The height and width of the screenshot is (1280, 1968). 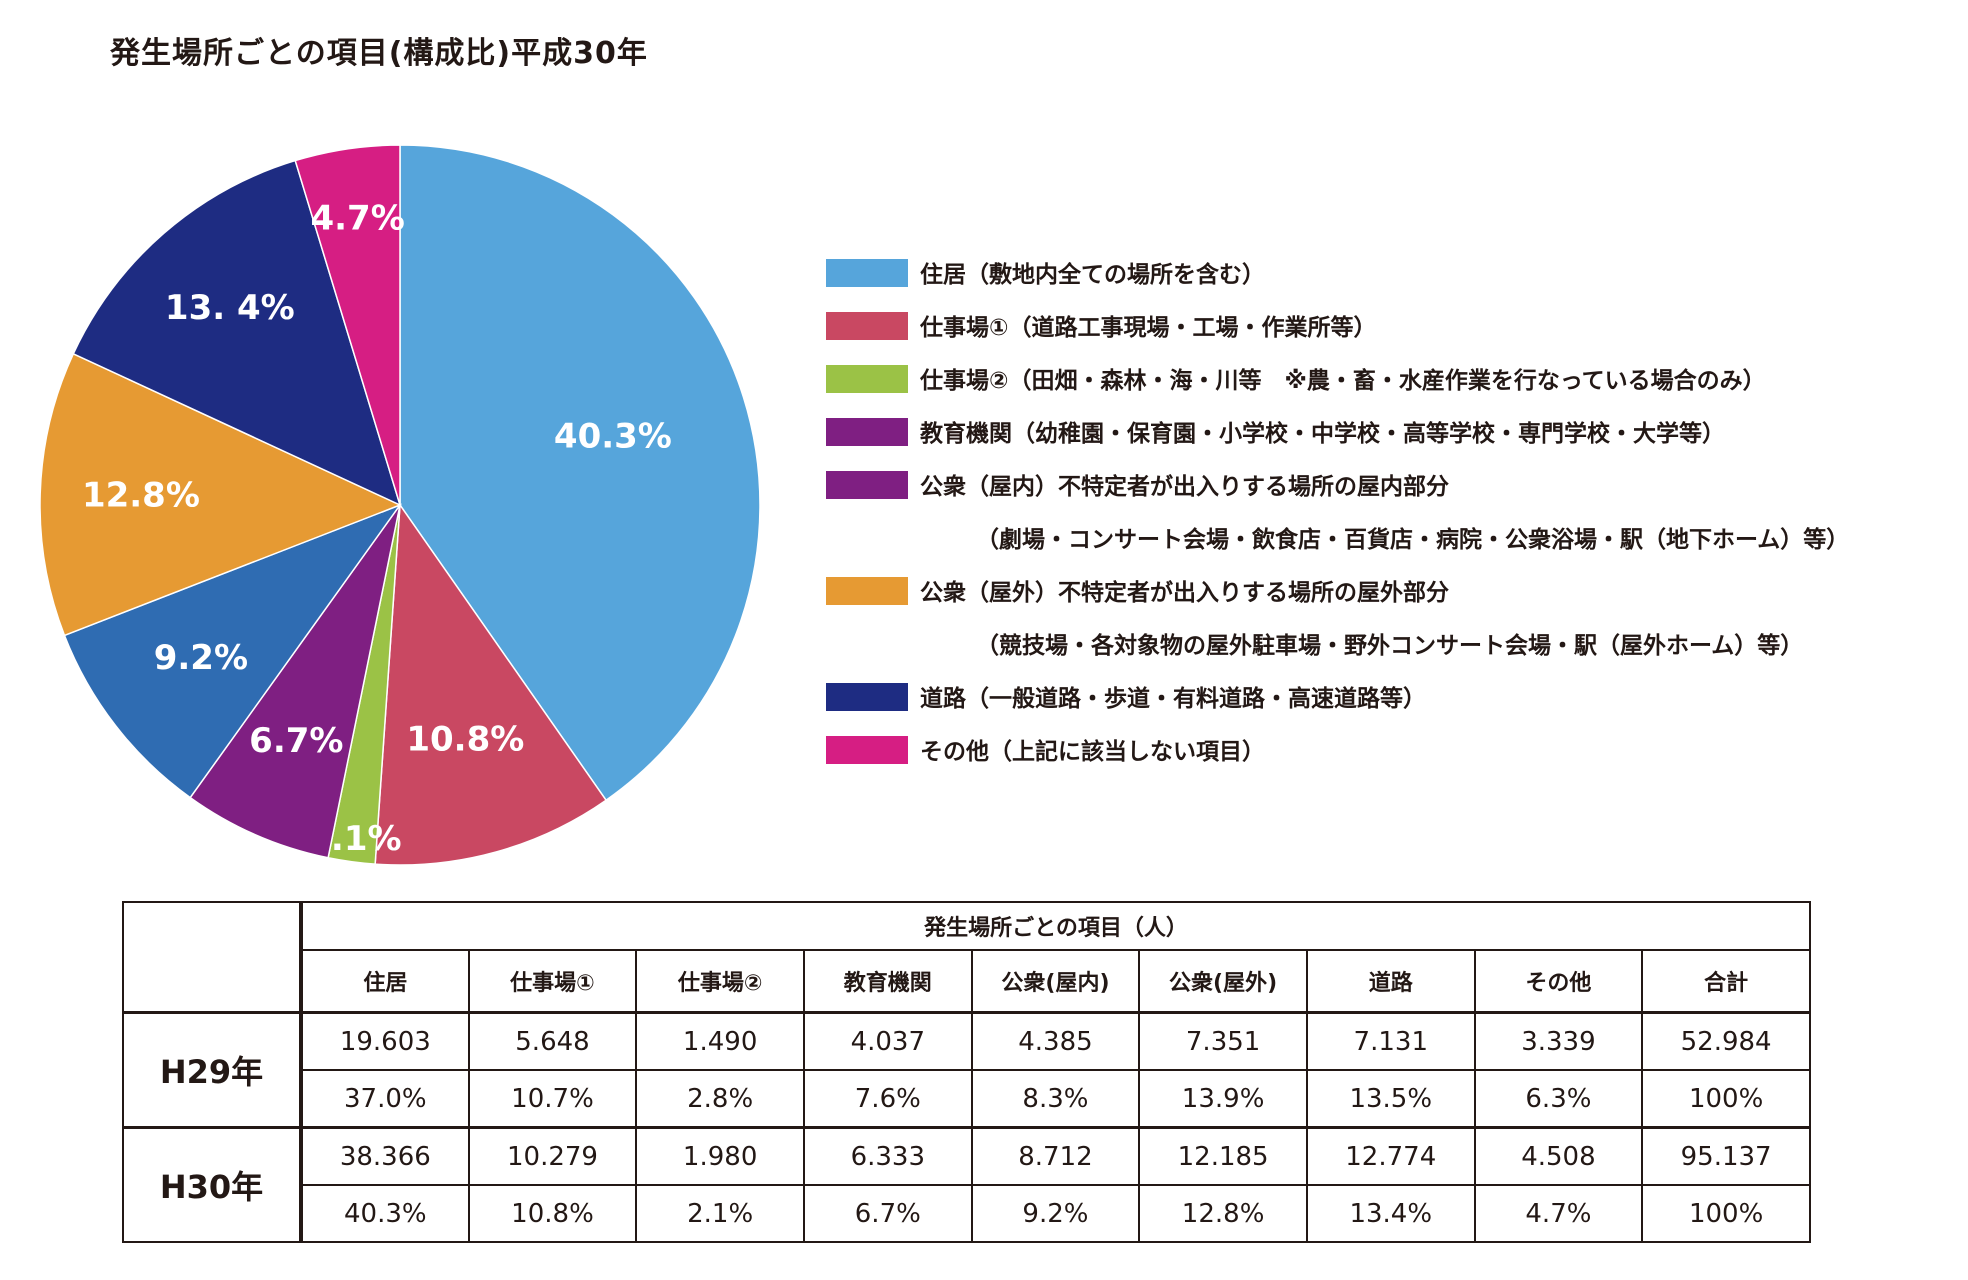 I want to click on table-cell-count: 7.131, so click(x=1390, y=1041).